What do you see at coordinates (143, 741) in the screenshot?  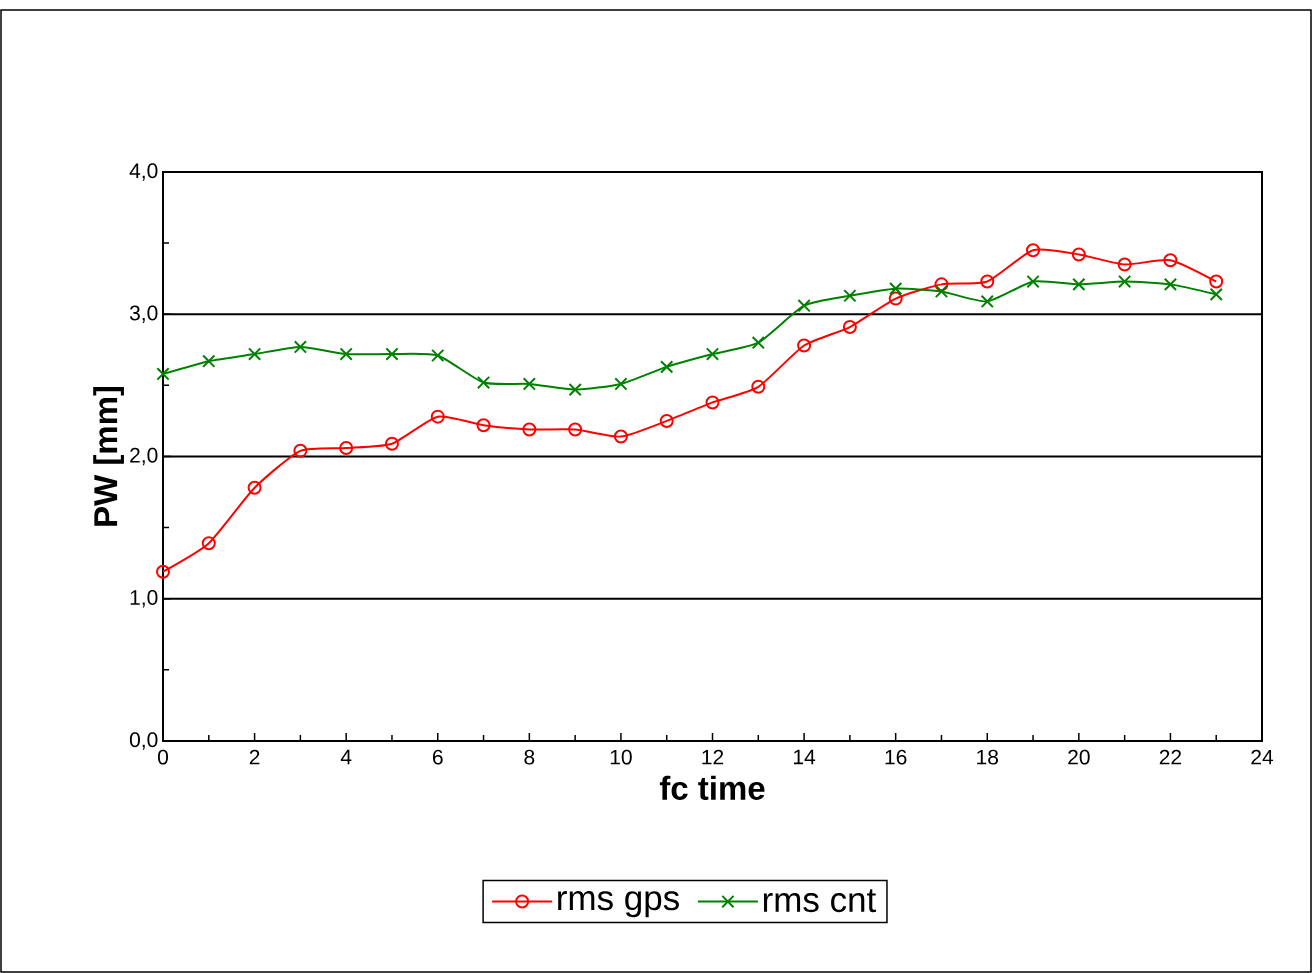 I see `y-tick-label: 0,0` at bounding box center [143, 741].